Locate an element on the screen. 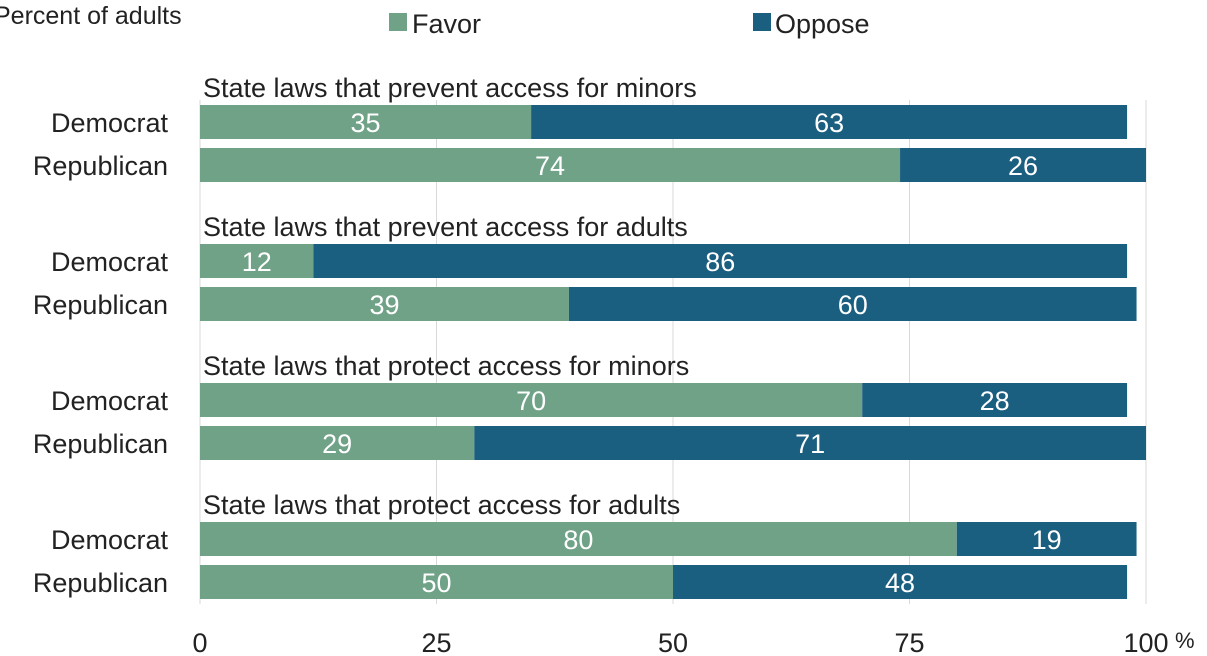 This screenshot has width=1207, height=656. data-label-oppose: 63 is located at coordinates (829, 123).